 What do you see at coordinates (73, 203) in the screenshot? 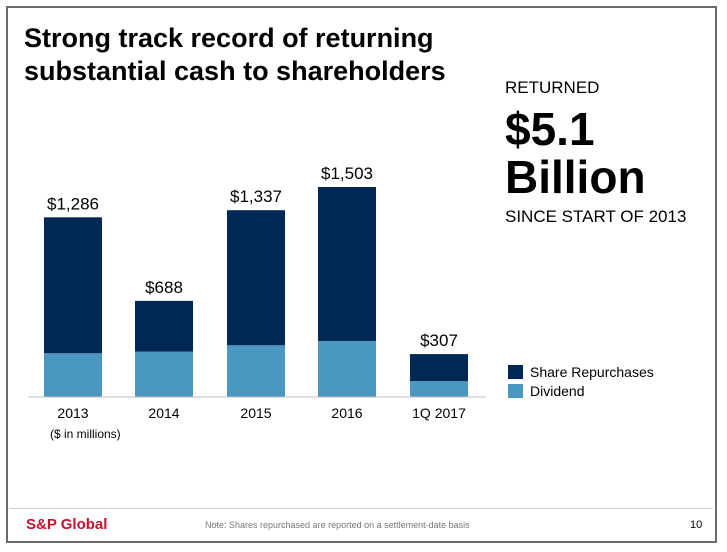
I see `total-label-0: $1,286` at bounding box center [73, 203].